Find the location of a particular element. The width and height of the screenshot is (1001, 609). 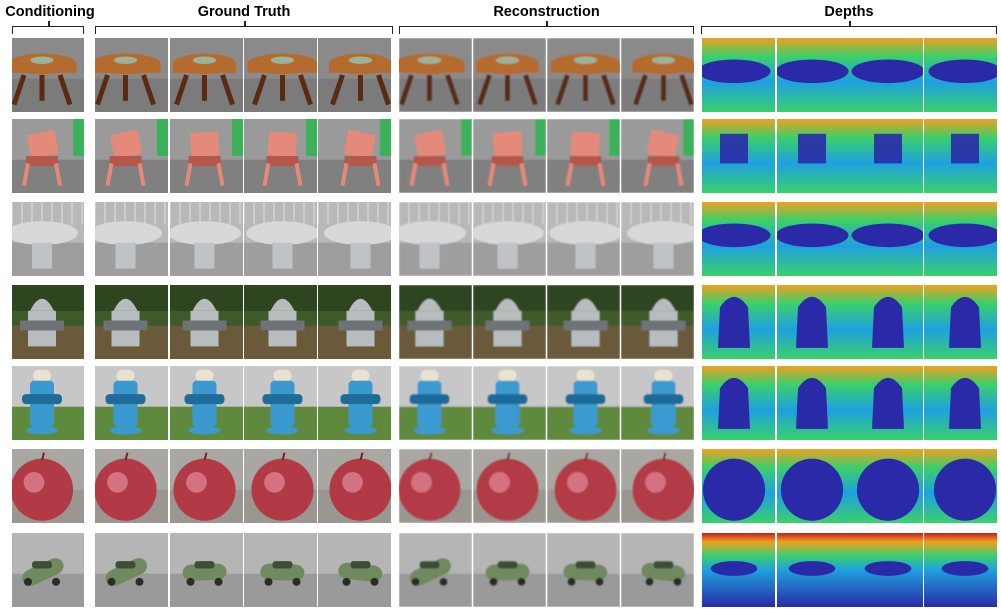

bracket-conditioning is located at coordinates (48, 27).